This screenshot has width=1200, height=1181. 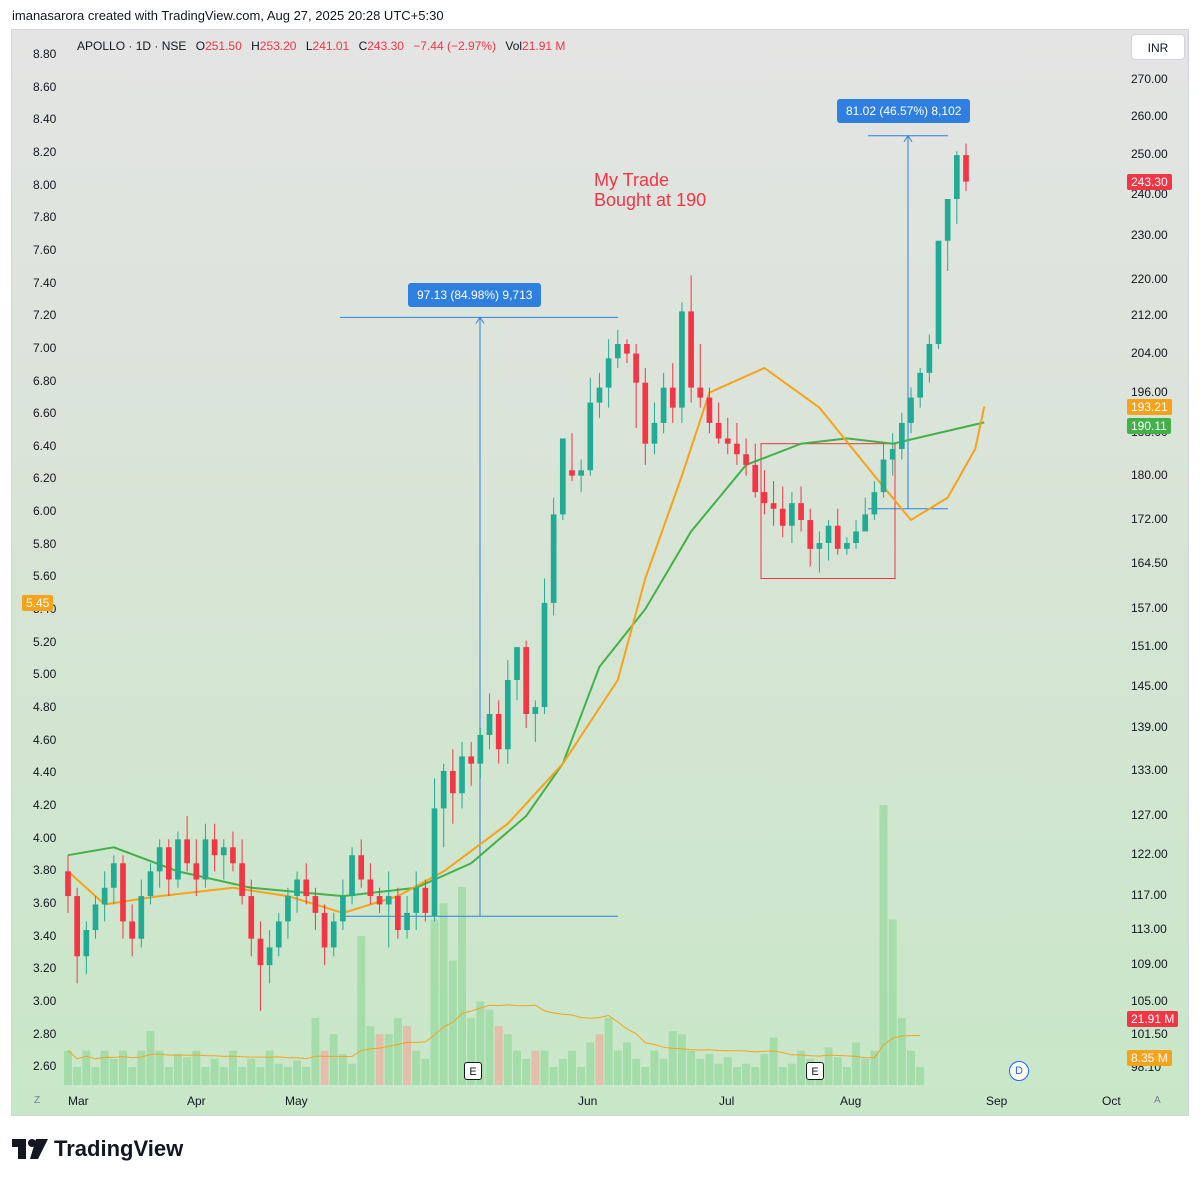 What do you see at coordinates (45, 54) in the screenshot?
I see `y-left-axis-tick: 8.80` at bounding box center [45, 54].